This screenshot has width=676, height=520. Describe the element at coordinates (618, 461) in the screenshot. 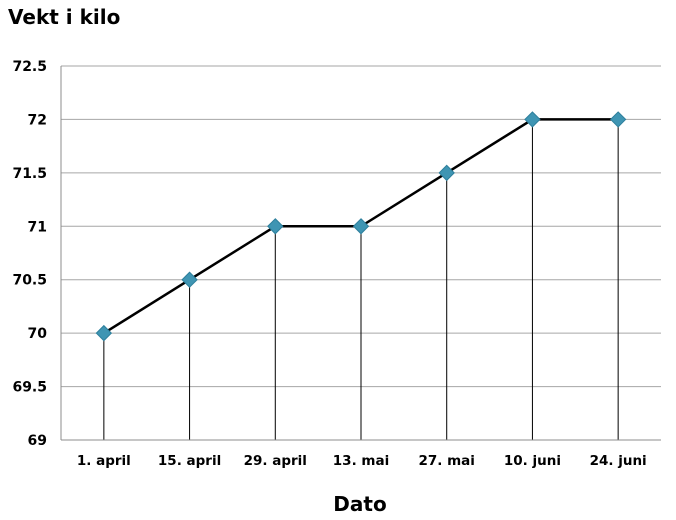

I see `x-tick-label: 24. juni` at that location.